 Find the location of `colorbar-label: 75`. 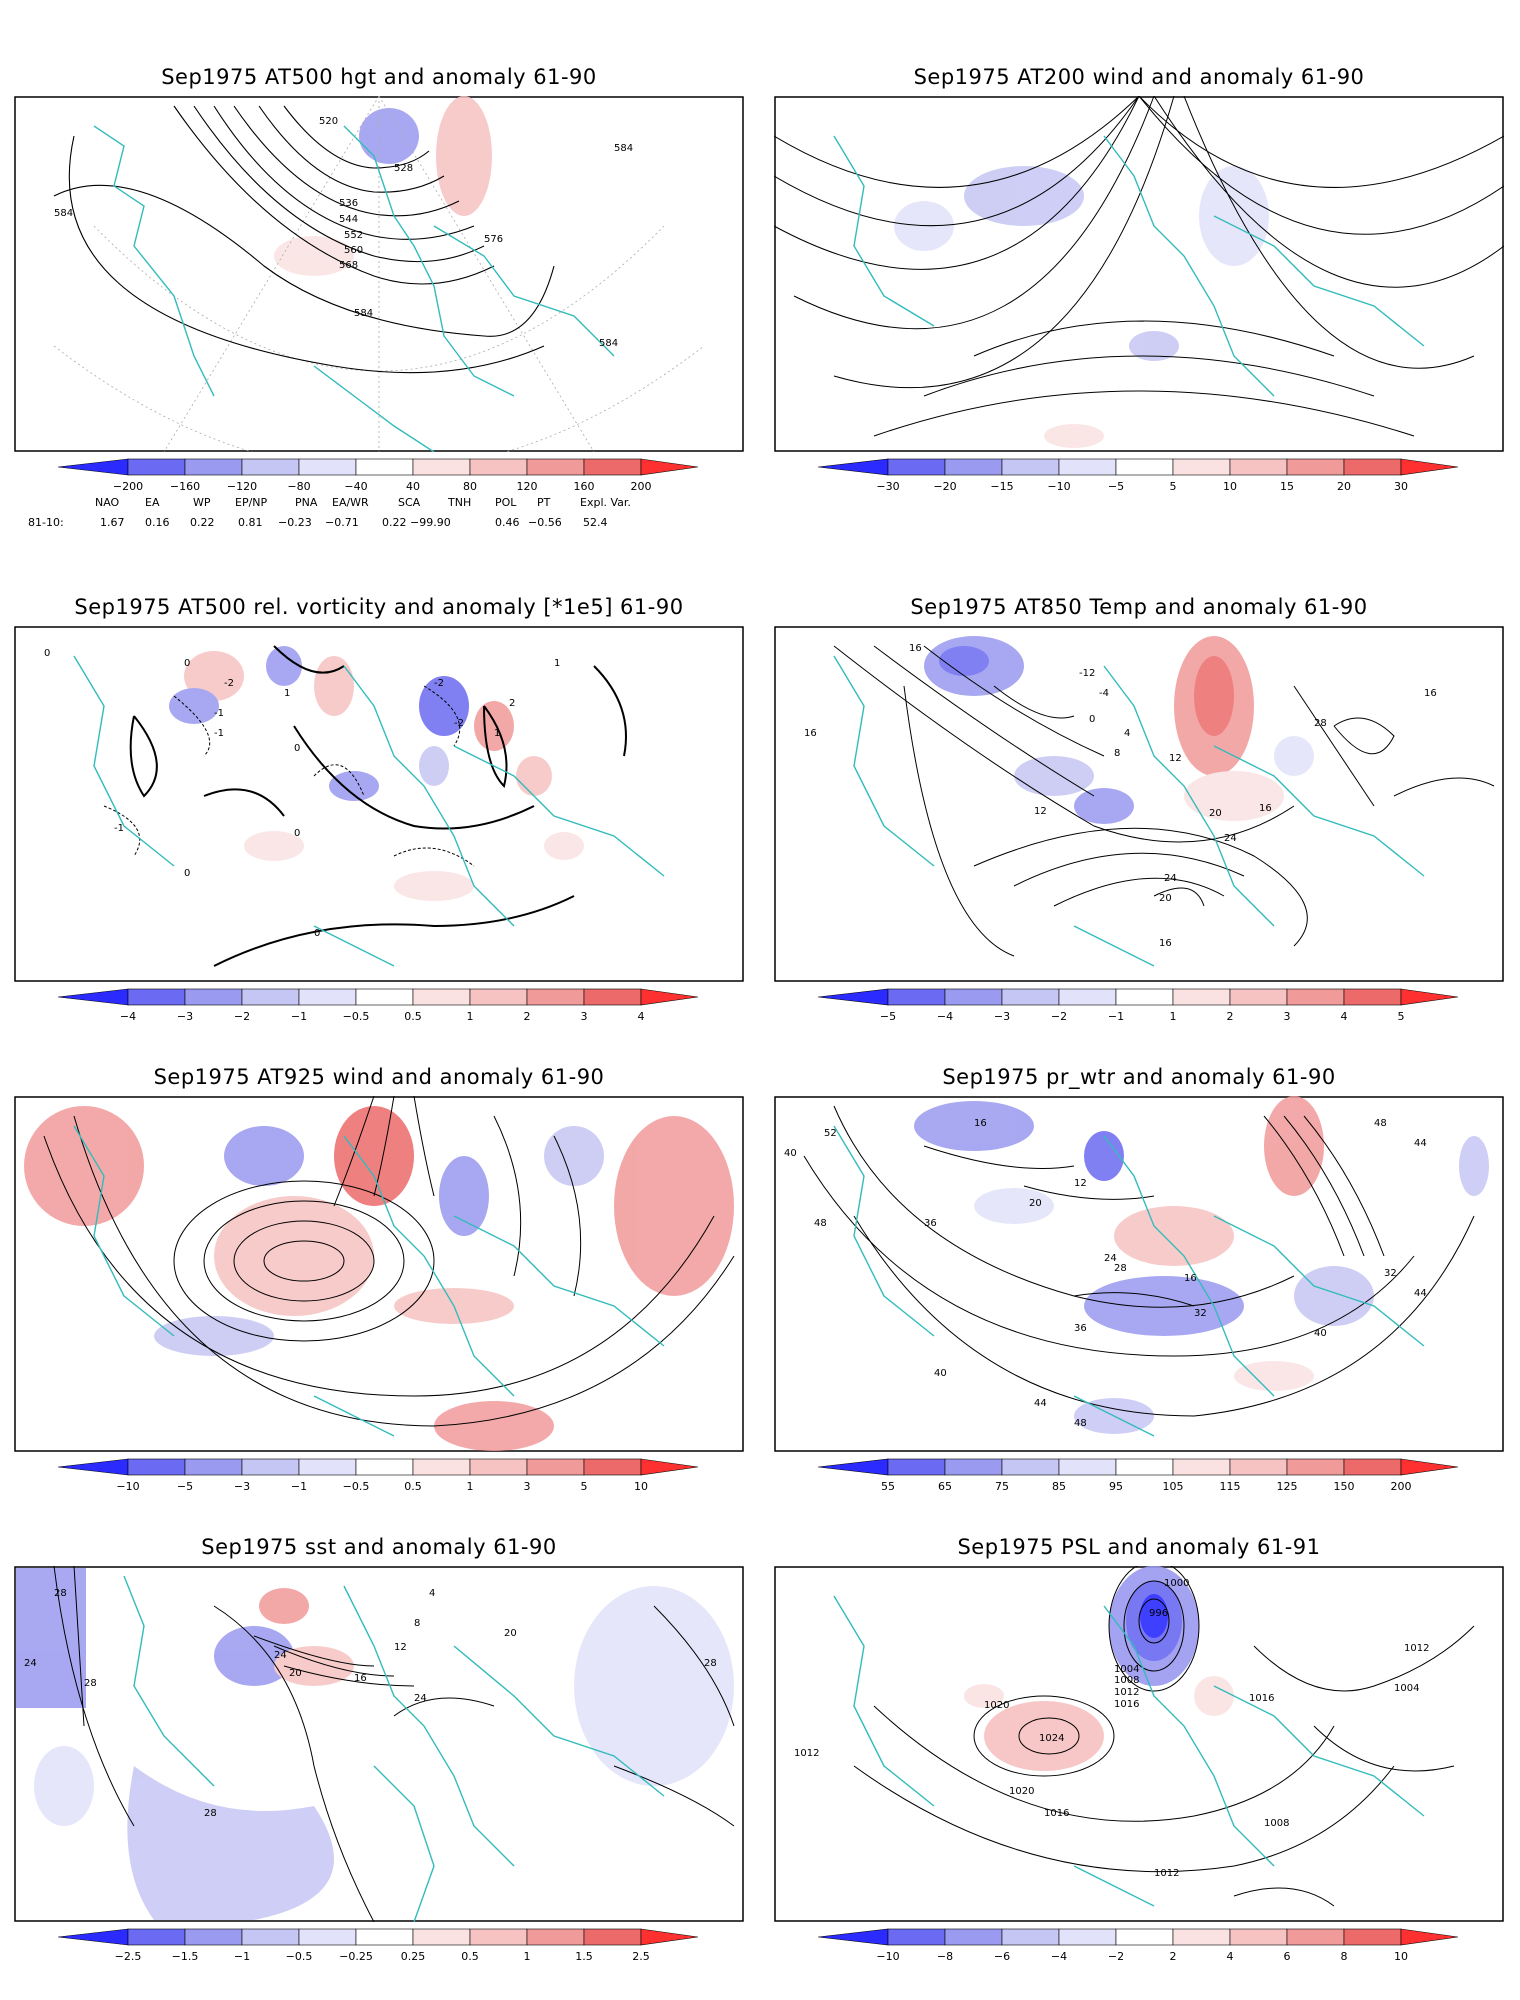

colorbar-label: 75 is located at coordinates (1002, 1486).